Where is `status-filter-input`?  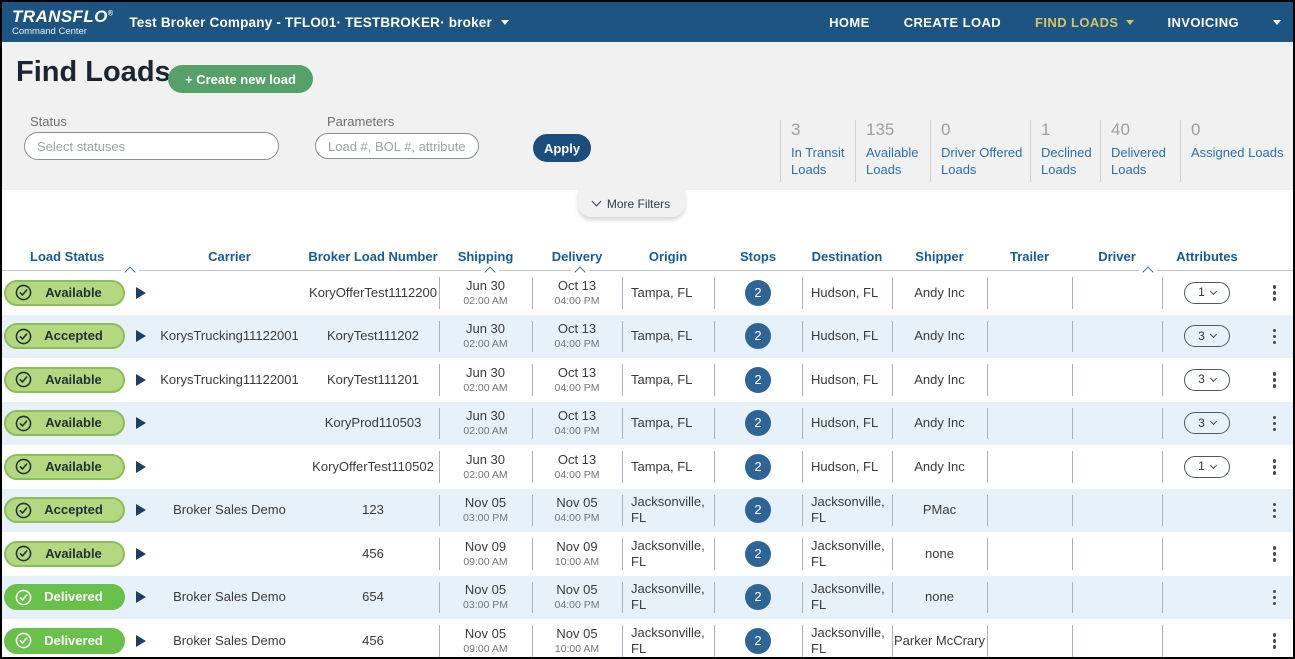 status-filter-input is located at coordinates (151, 146).